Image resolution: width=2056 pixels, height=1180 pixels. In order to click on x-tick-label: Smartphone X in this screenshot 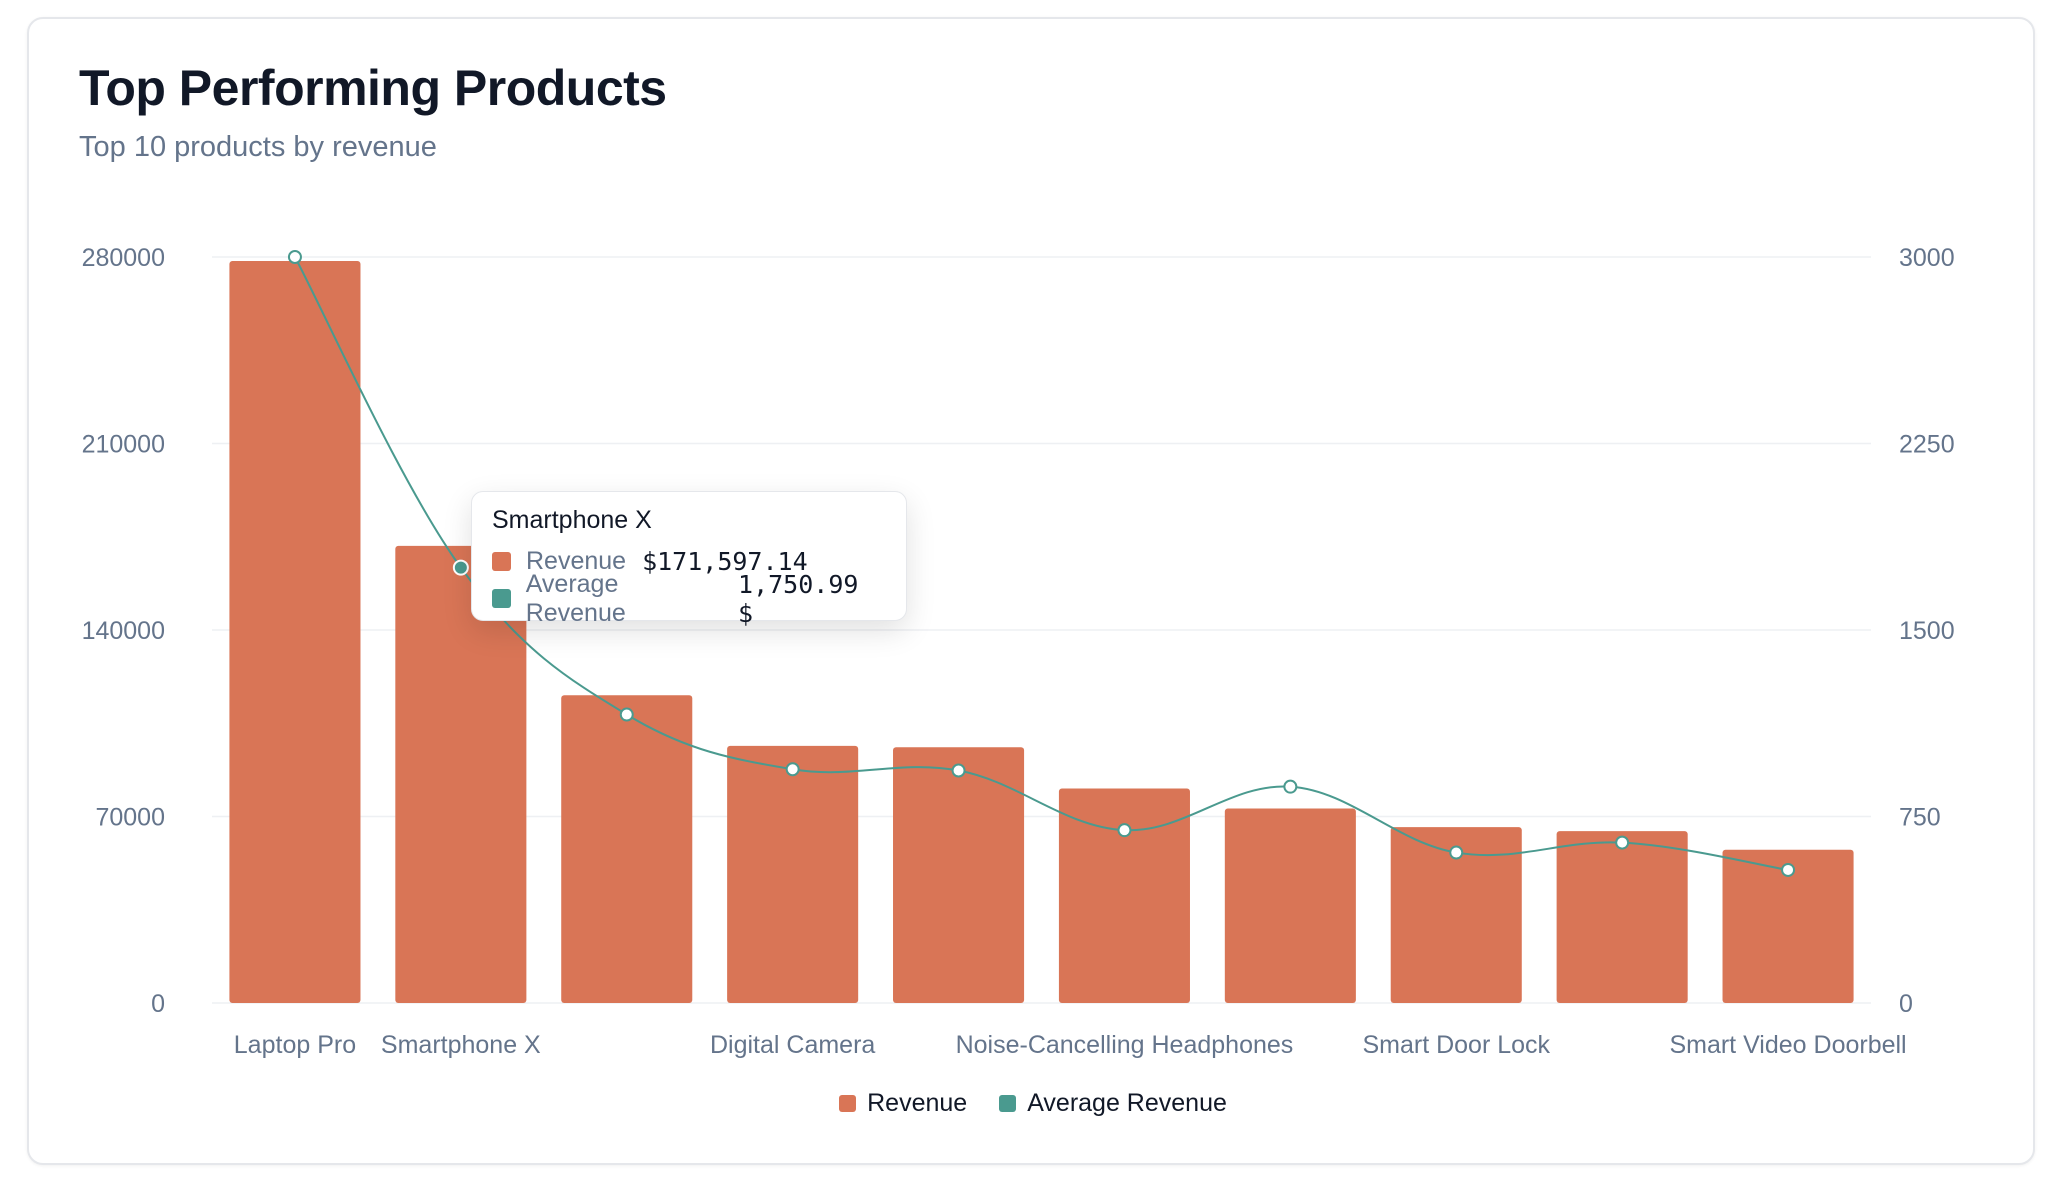, I will do `click(461, 1045)`.